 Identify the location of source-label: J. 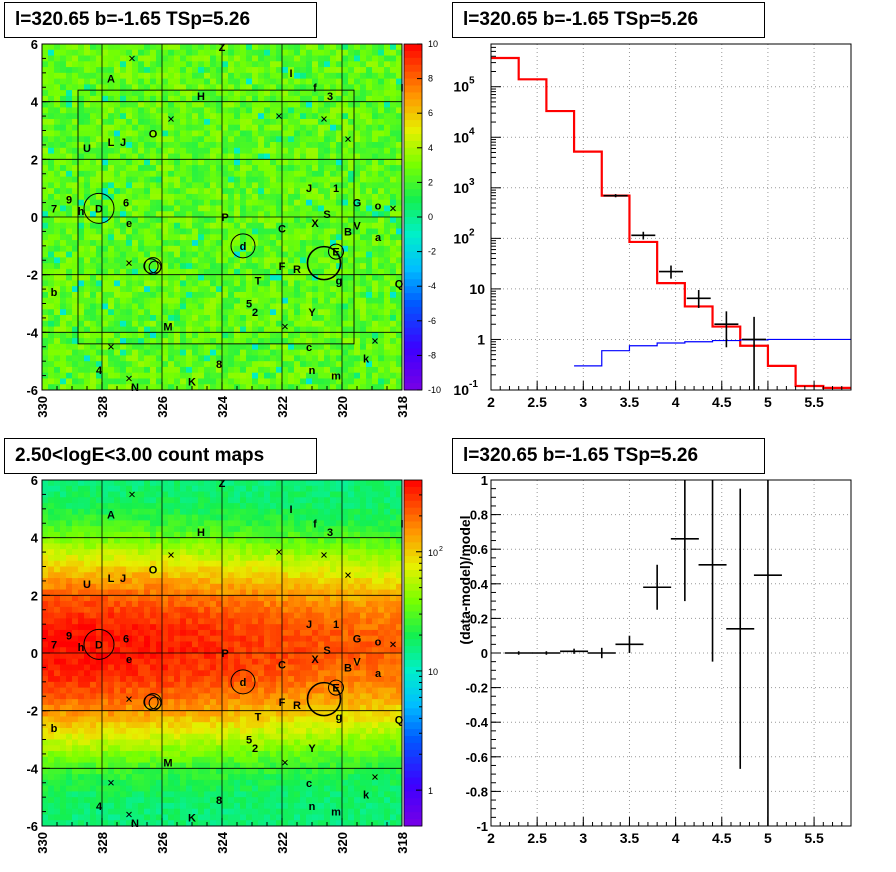
(309, 189).